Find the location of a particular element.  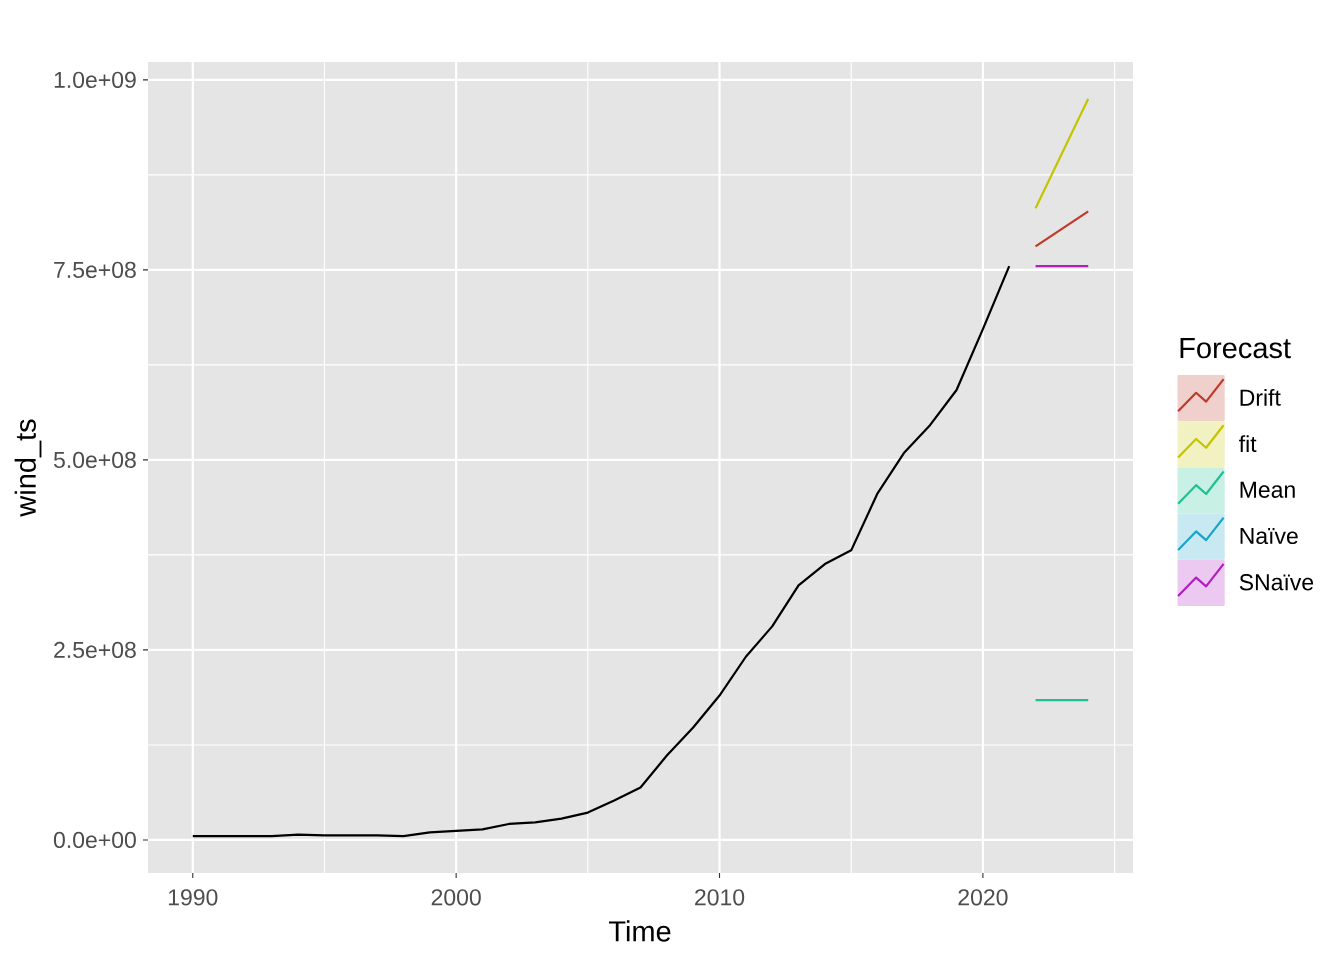

legend-label: Naïve is located at coordinates (1269, 536).